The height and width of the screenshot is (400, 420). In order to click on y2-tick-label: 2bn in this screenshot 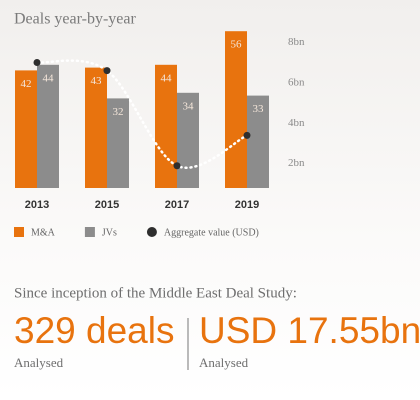, I will do `click(296, 163)`.